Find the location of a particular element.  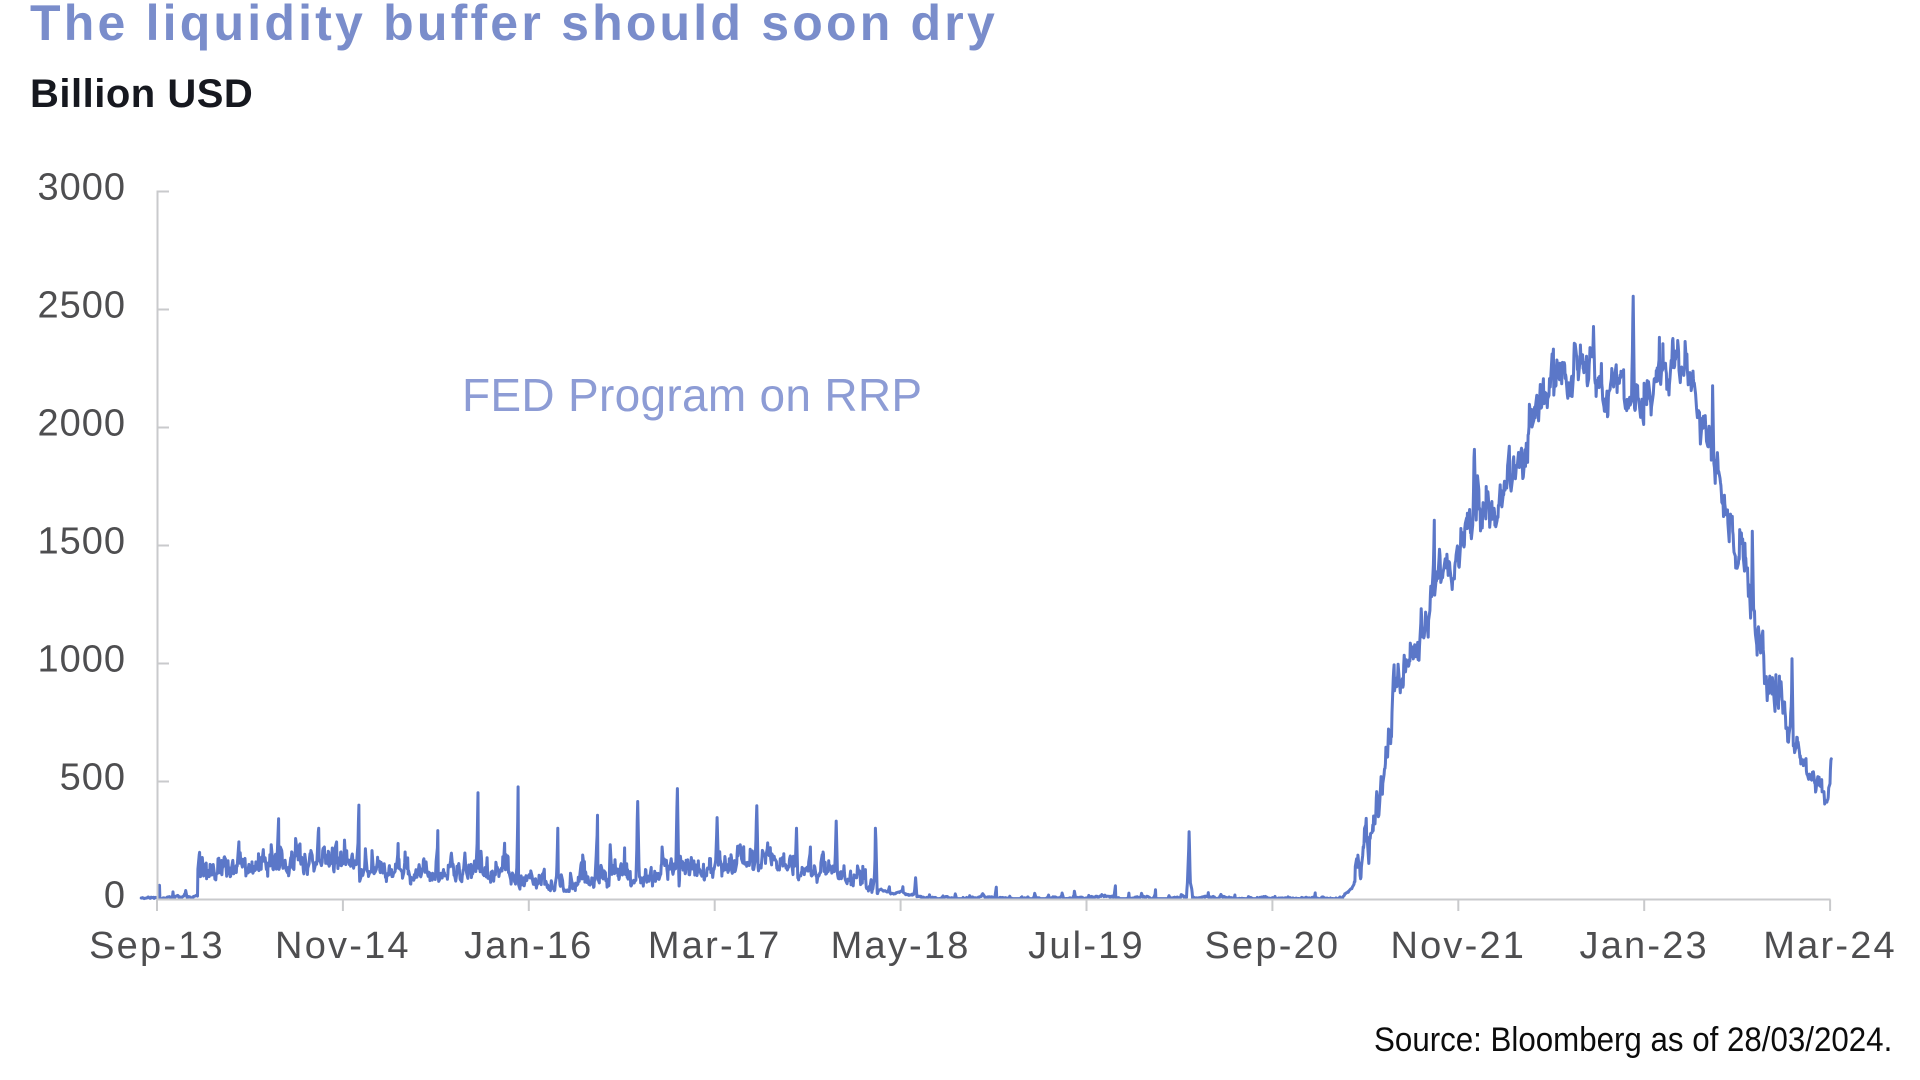

svg-text: 2000 is located at coordinates (81, 424).